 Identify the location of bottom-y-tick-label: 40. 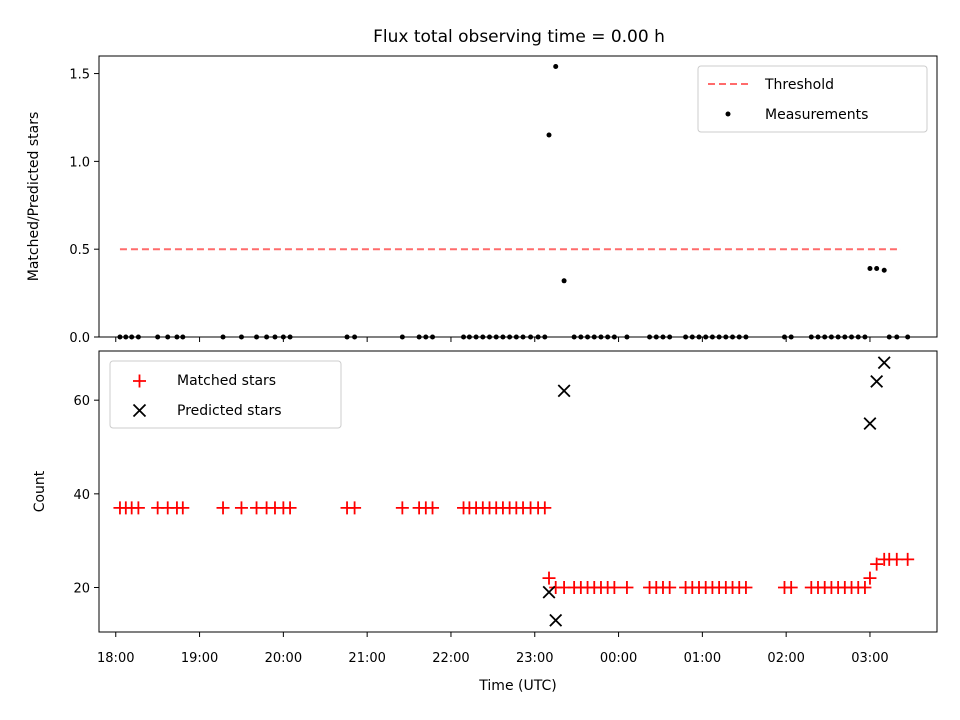
(81, 495).